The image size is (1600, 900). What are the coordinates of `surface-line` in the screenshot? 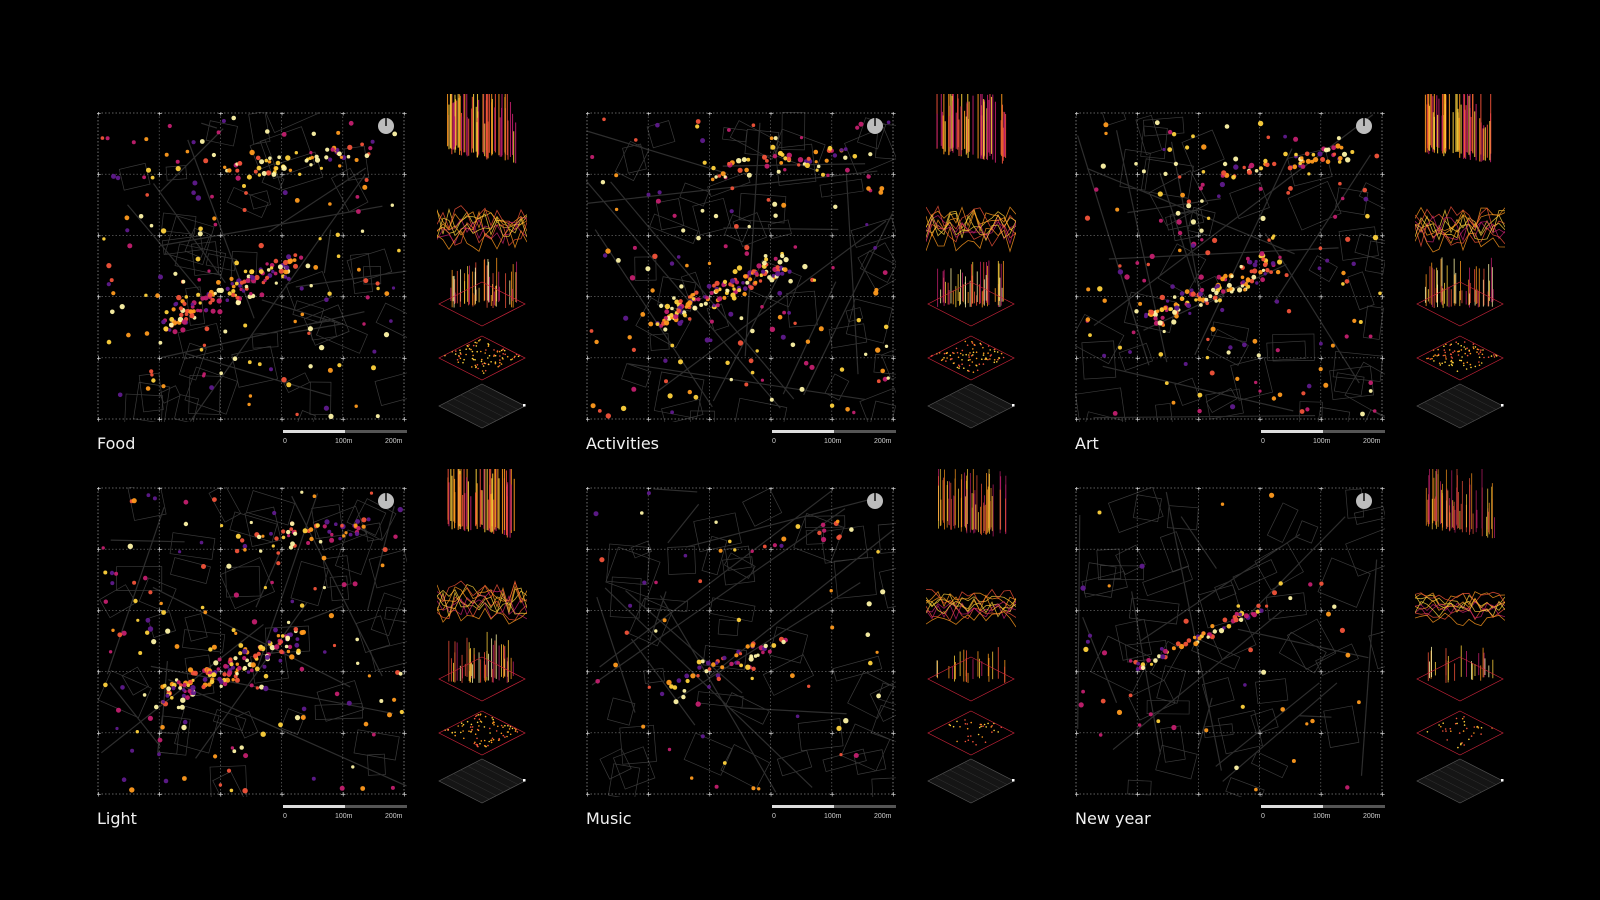 It's located at (971, 619).